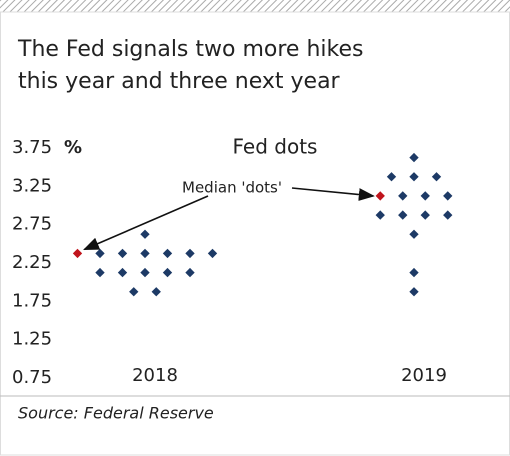  I want to click on source: Source: Federal Reserve, so click(116, 413).